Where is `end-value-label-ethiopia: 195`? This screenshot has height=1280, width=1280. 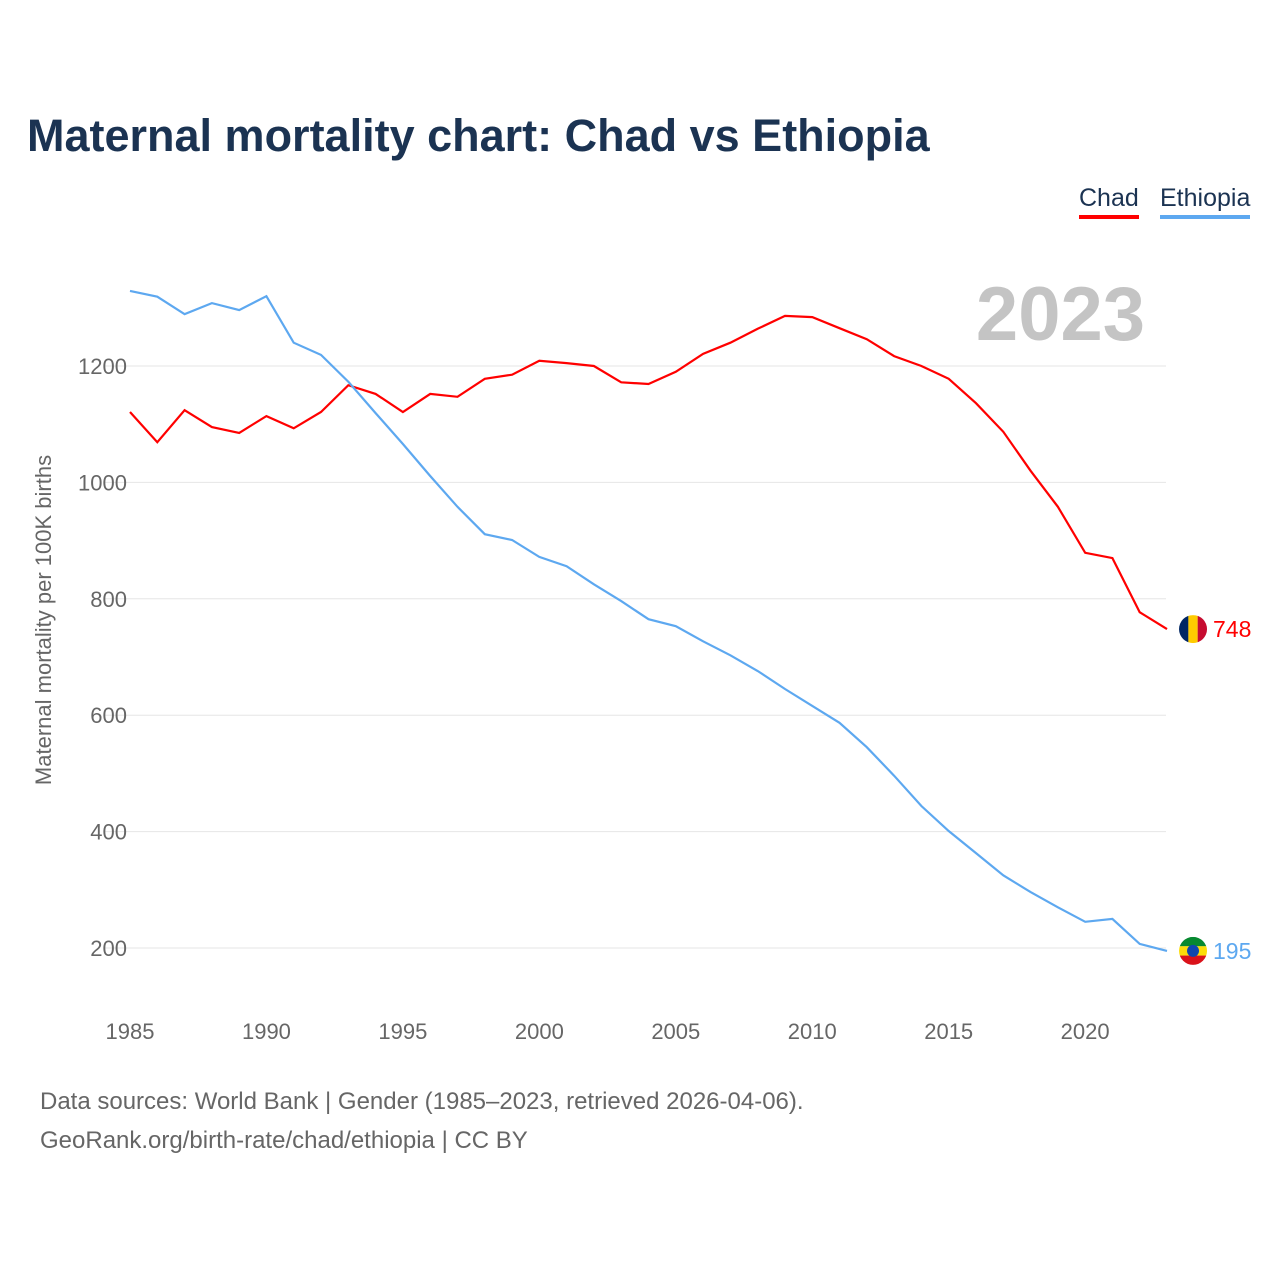 end-value-label-ethiopia: 195 is located at coordinates (1232, 951).